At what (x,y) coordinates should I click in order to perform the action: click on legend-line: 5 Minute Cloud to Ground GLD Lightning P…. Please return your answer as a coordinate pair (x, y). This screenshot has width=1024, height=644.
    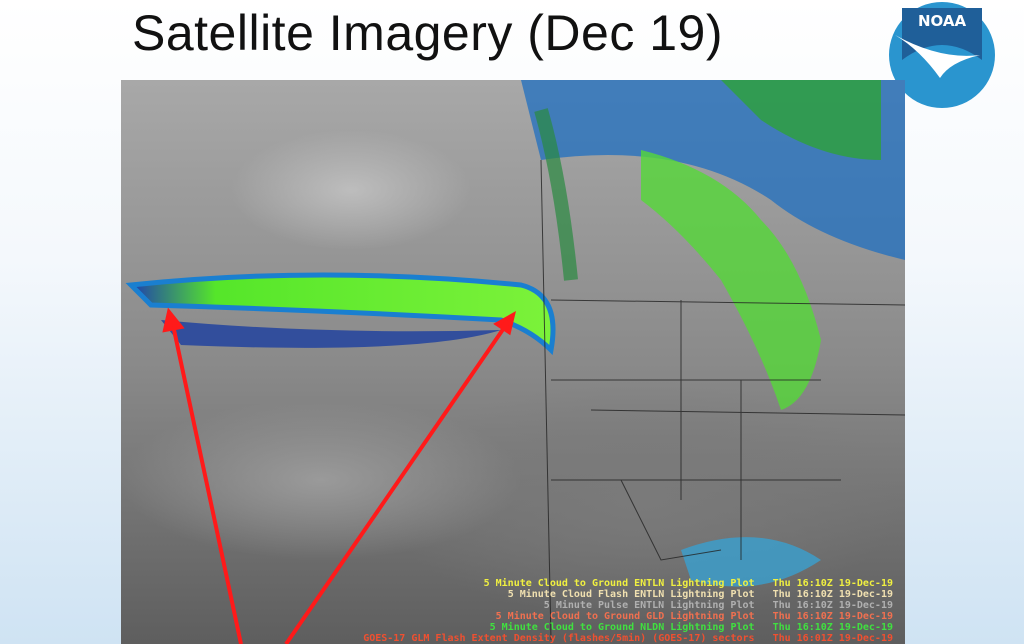
    Looking at the image, I should click on (694, 616).